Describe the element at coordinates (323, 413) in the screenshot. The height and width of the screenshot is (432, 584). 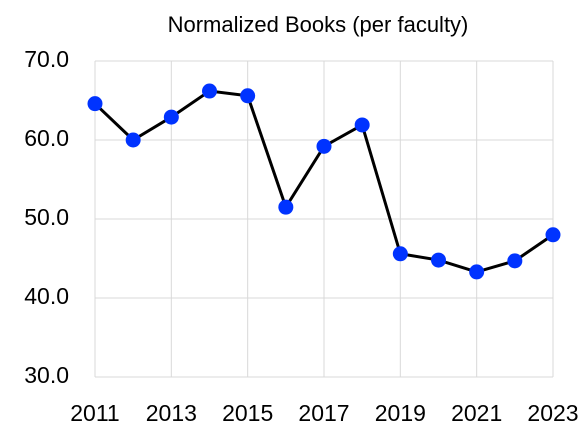
I see `x-tick-label: 2017` at that location.